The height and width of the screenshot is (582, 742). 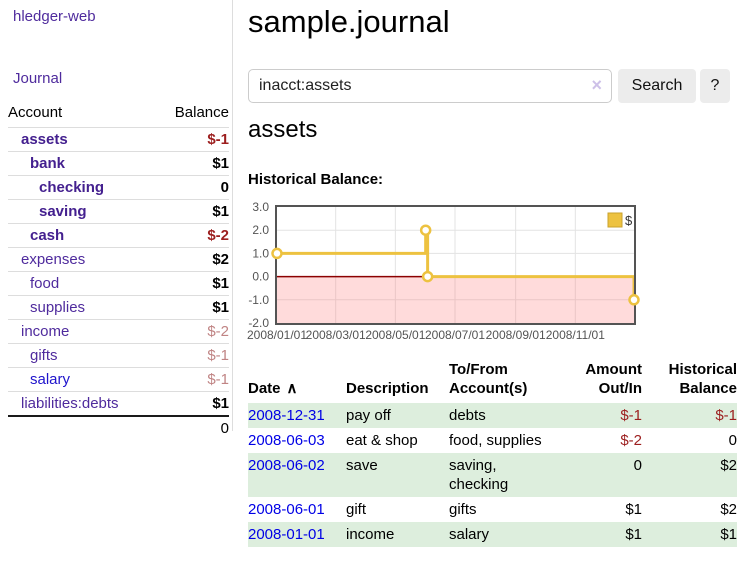 I want to click on app-title-link: hledger-web, so click(x=54, y=16).